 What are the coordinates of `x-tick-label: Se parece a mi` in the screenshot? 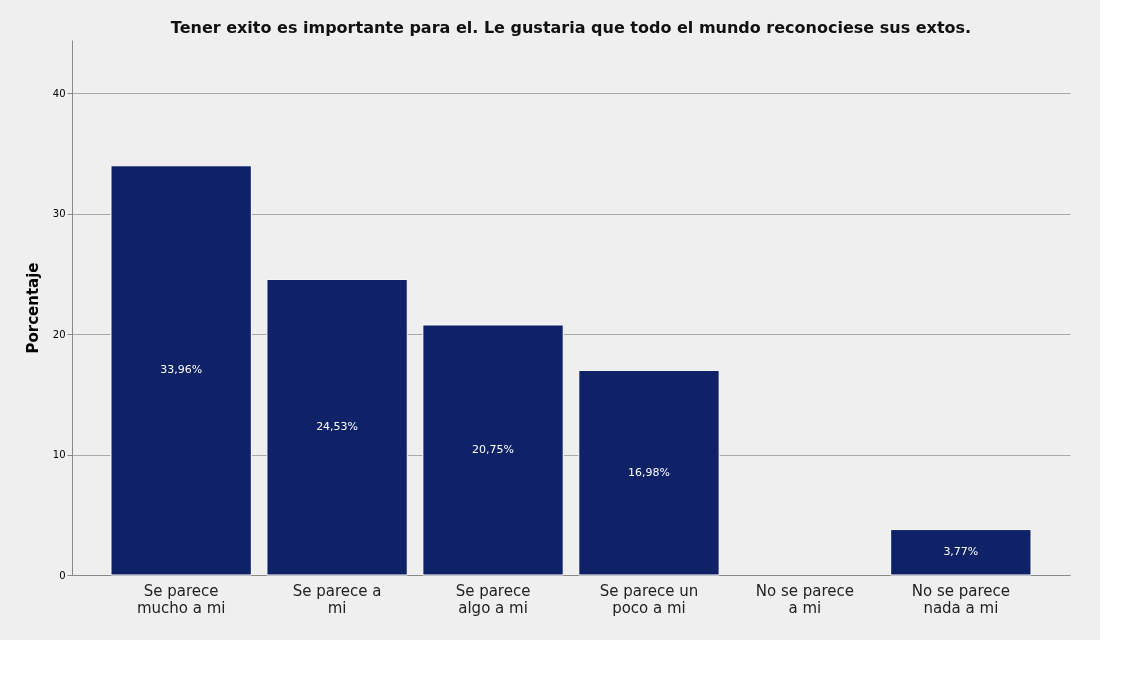 It's located at (337, 599).